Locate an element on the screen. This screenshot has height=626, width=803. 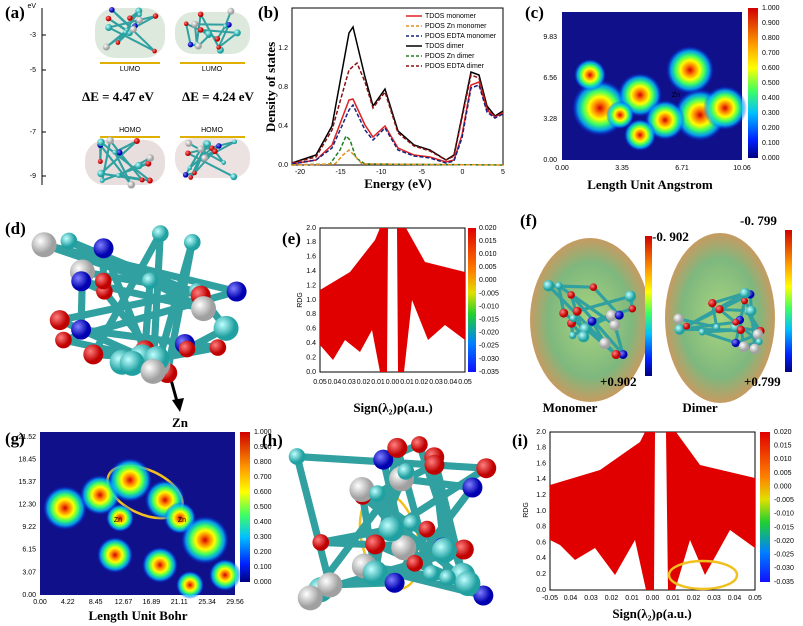
dos-curves is located at coordinates (397, 95).